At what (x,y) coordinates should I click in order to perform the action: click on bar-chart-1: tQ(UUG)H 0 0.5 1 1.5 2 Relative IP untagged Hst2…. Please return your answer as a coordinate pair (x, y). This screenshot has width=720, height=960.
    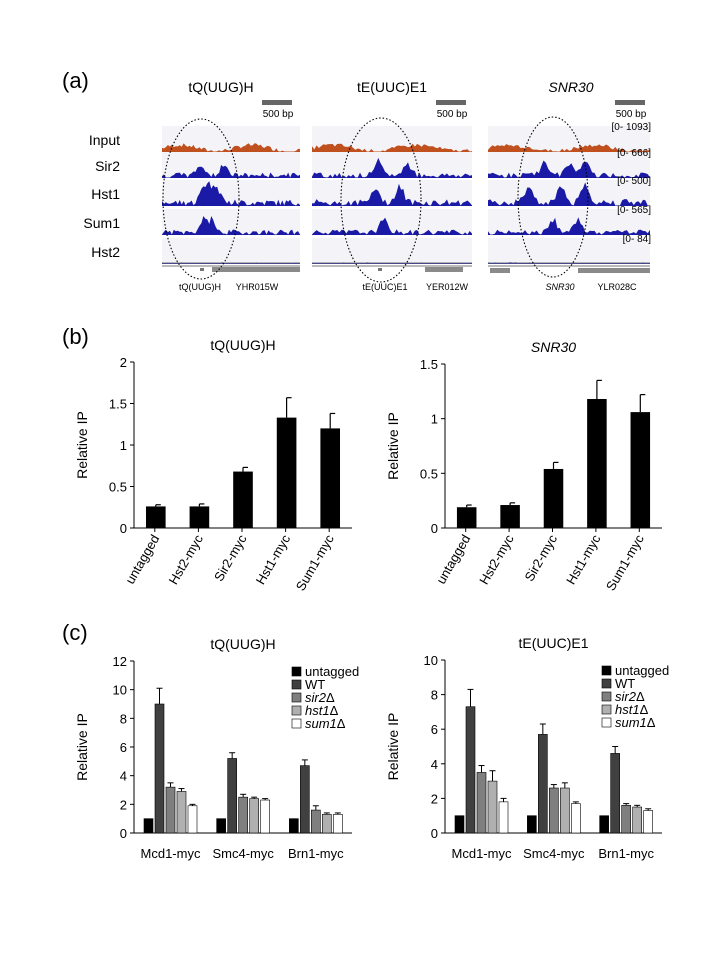
    Looking at the image, I should click on (213, 465).